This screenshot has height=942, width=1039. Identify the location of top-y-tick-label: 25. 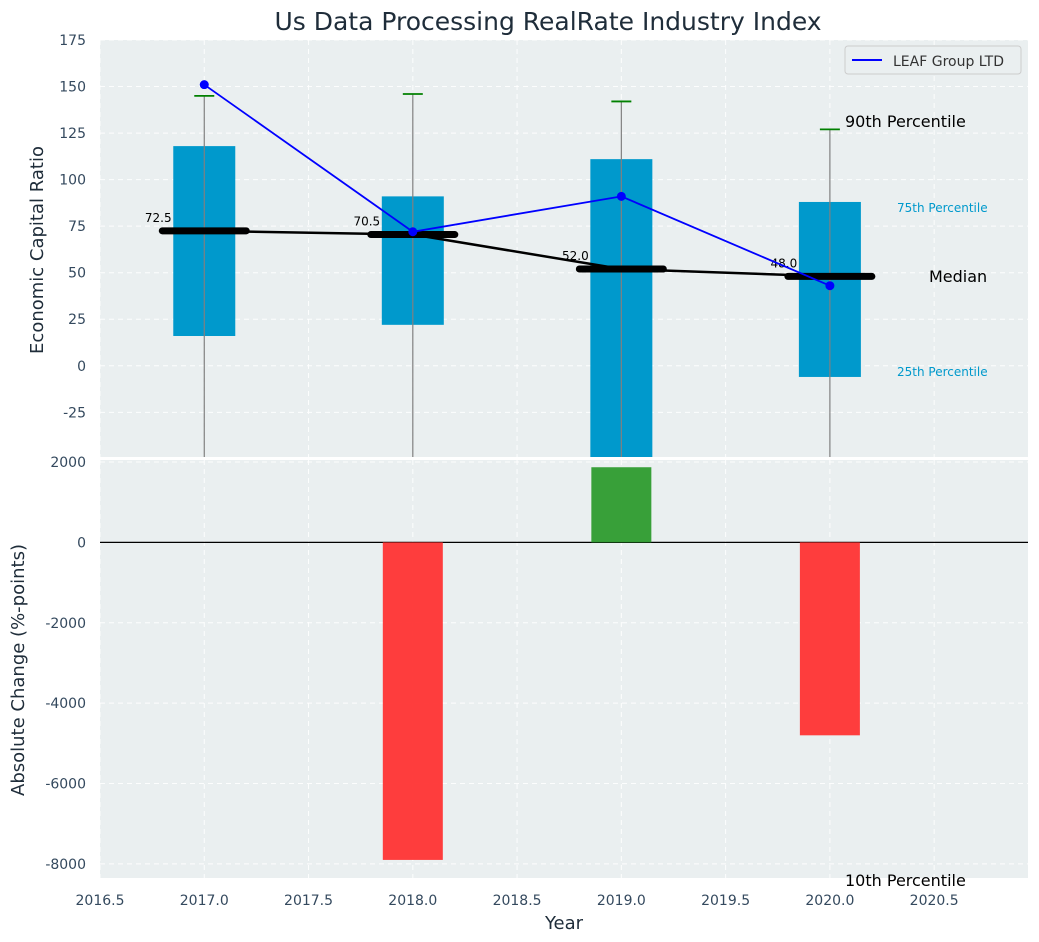
(77, 320).